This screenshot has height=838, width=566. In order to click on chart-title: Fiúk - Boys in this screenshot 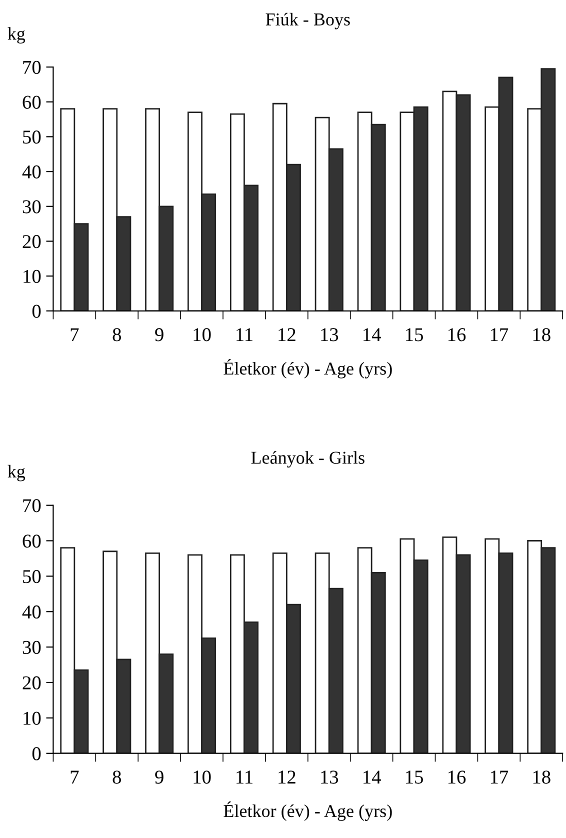, I will do `click(308, 21)`.